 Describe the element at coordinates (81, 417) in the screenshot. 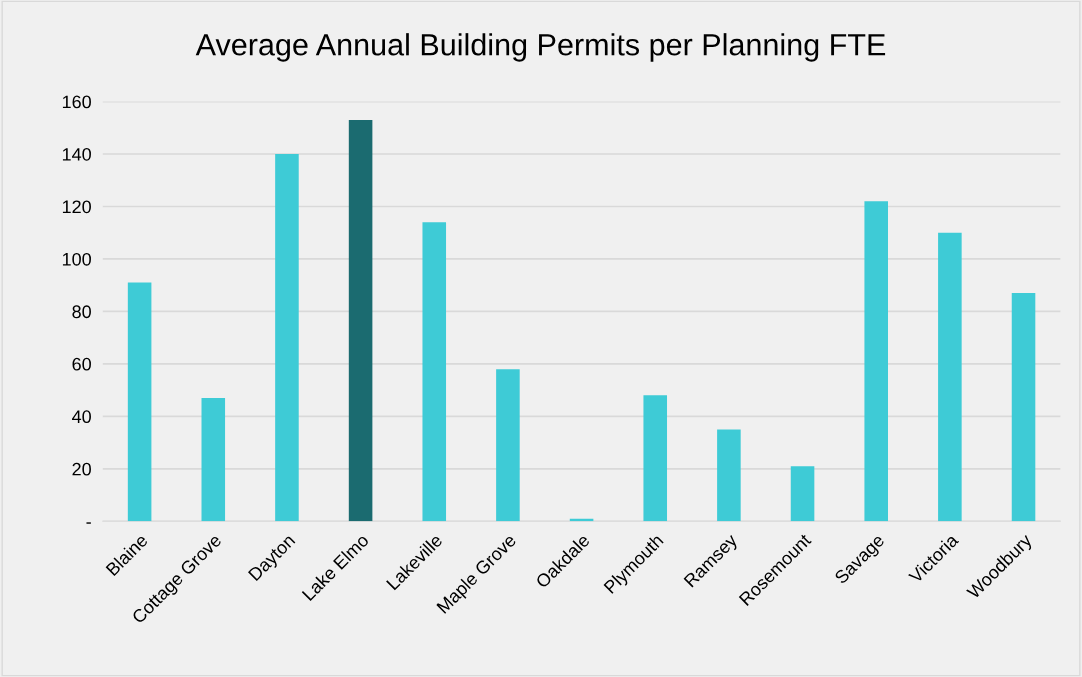

I see `y-tick-label: 40` at that location.